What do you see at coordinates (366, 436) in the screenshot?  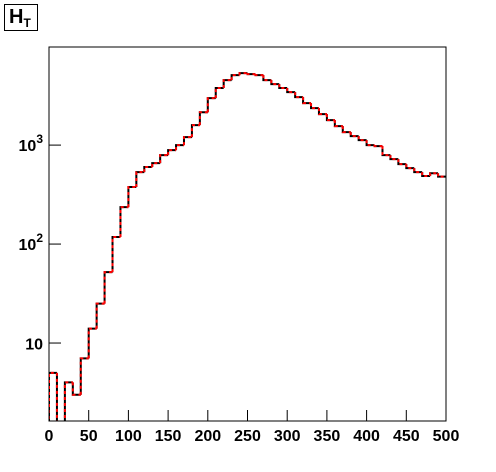 I see `x-tick-label: 400` at bounding box center [366, 436].